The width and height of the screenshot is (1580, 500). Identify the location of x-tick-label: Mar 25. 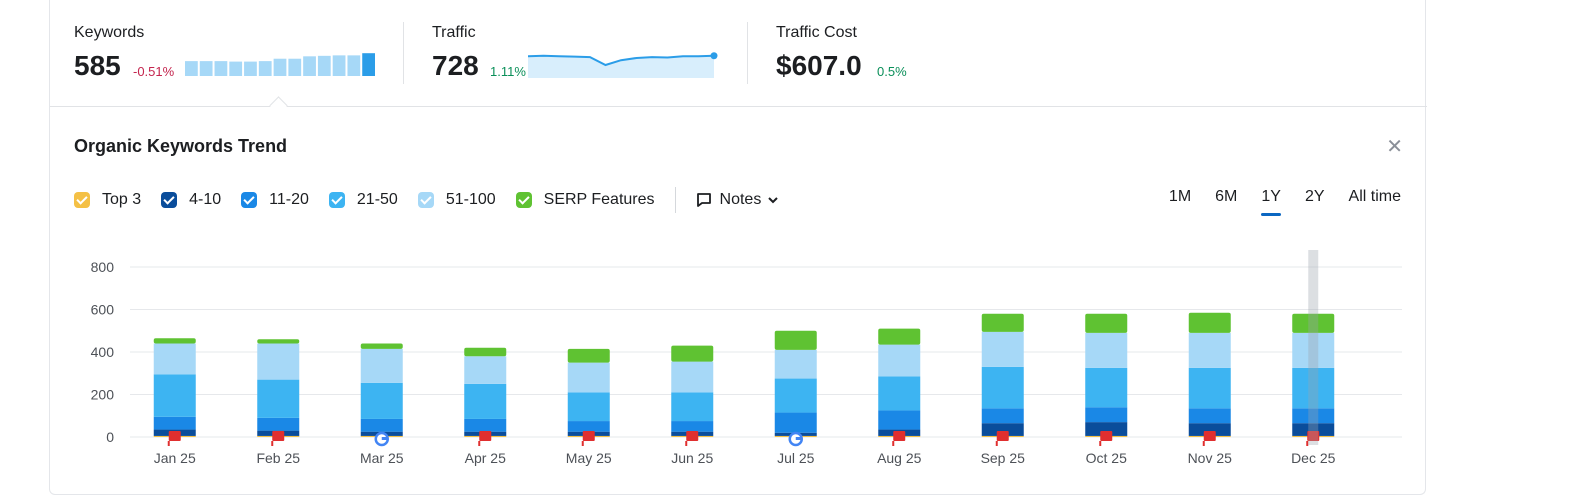
(382, 458).